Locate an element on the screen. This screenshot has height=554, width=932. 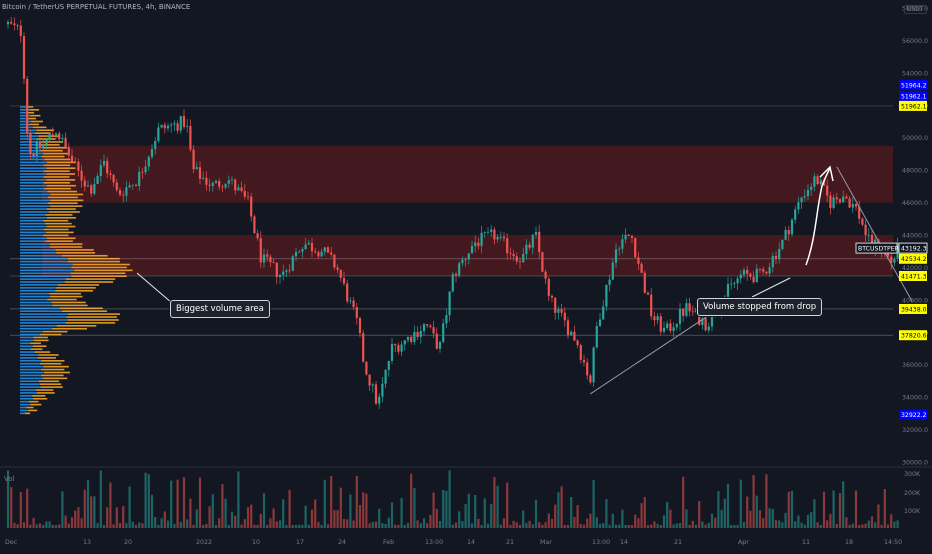
time-tick: Mar is located at coordinates (546, 542).